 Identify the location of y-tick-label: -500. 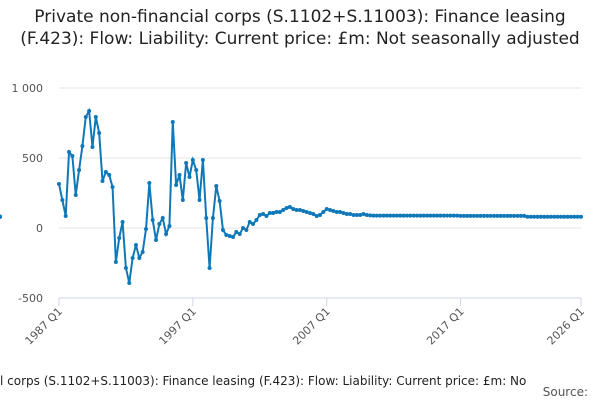
(30, 298).